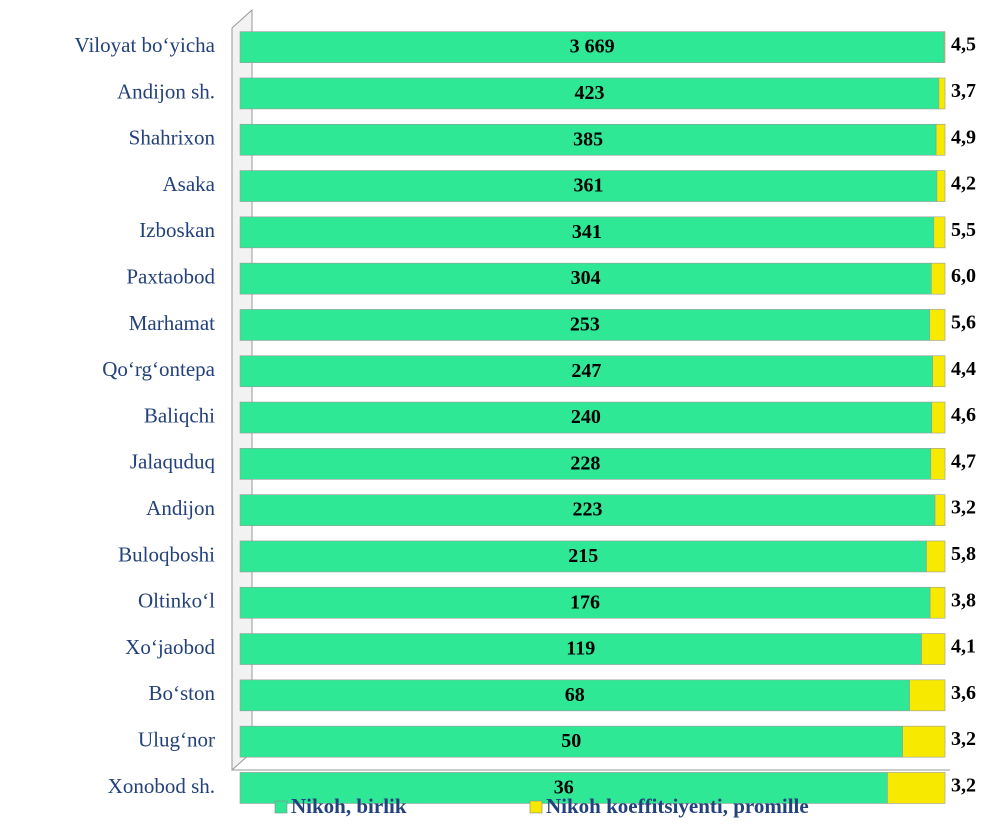 This screenshot has width=1000, height=825. What do you see at coordinates (172, 138) in the screenshot?
I see `category-label: Shahrixon` at bounding box center [172, 138].